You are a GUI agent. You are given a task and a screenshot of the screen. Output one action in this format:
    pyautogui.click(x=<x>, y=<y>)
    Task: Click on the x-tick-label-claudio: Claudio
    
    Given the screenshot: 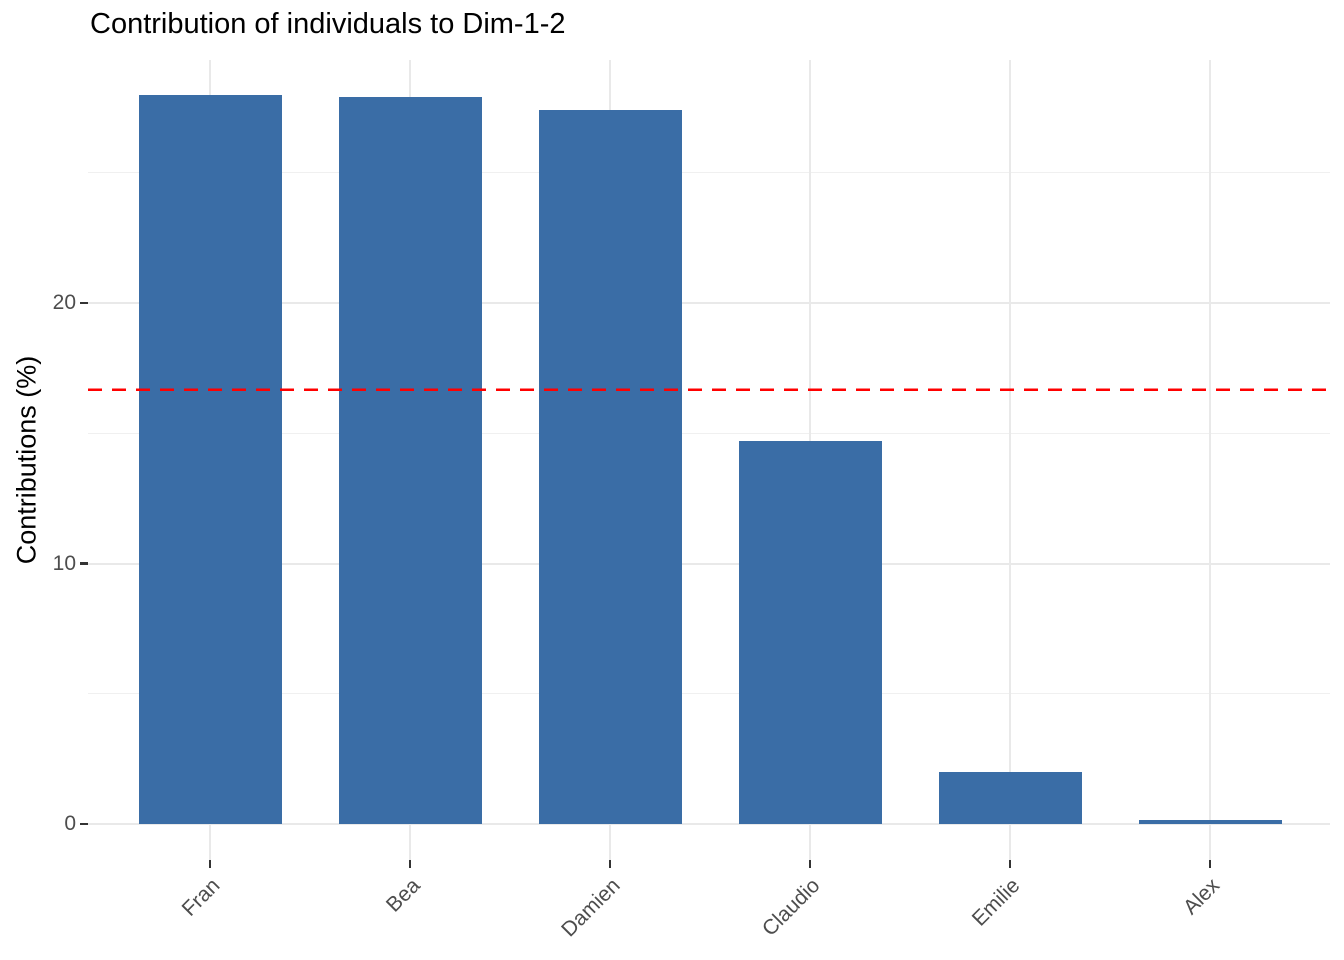 What is the action you would take?
    pyautogui.click(x=791, y=907)
    